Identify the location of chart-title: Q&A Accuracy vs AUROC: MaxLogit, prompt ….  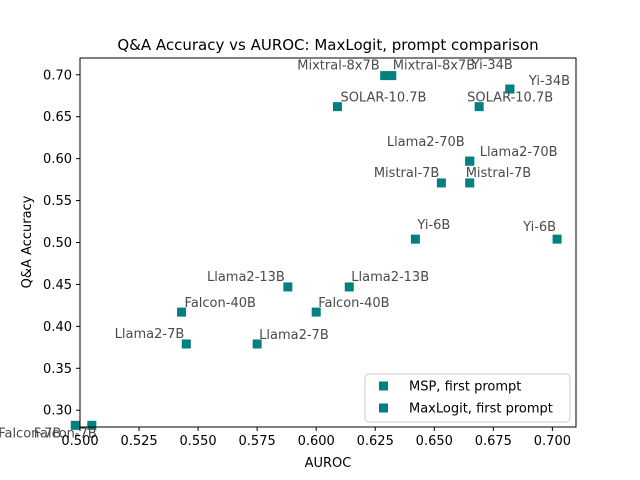
(327, 45).